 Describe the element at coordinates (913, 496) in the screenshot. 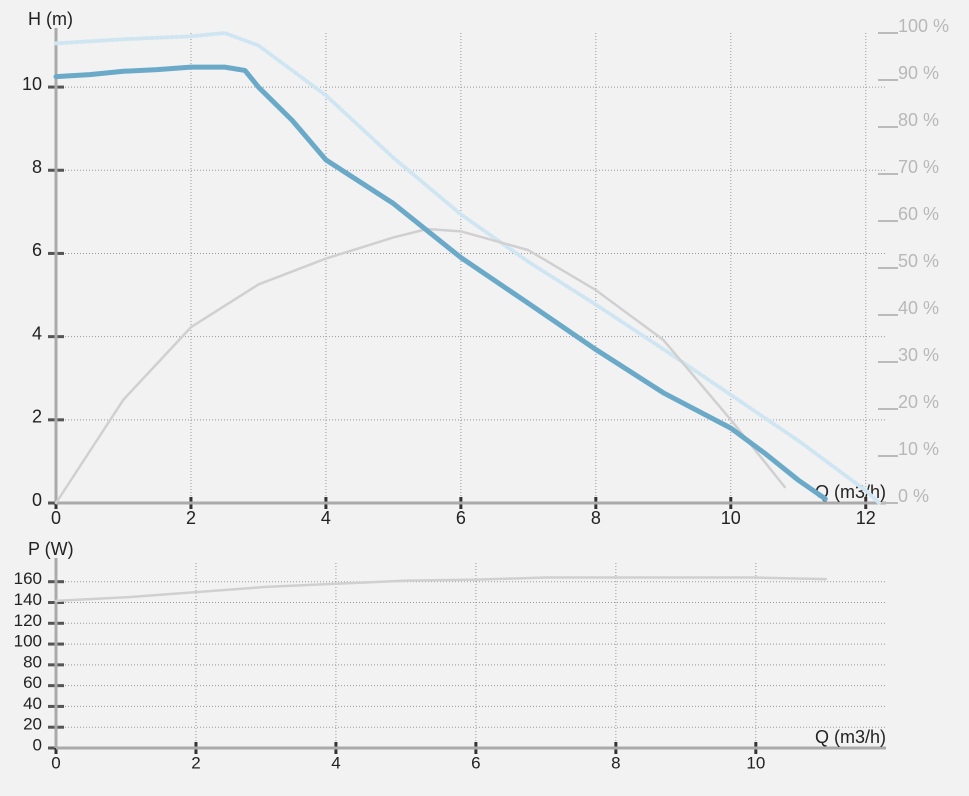

I see `y2-tick-label: 0 %` at that location.